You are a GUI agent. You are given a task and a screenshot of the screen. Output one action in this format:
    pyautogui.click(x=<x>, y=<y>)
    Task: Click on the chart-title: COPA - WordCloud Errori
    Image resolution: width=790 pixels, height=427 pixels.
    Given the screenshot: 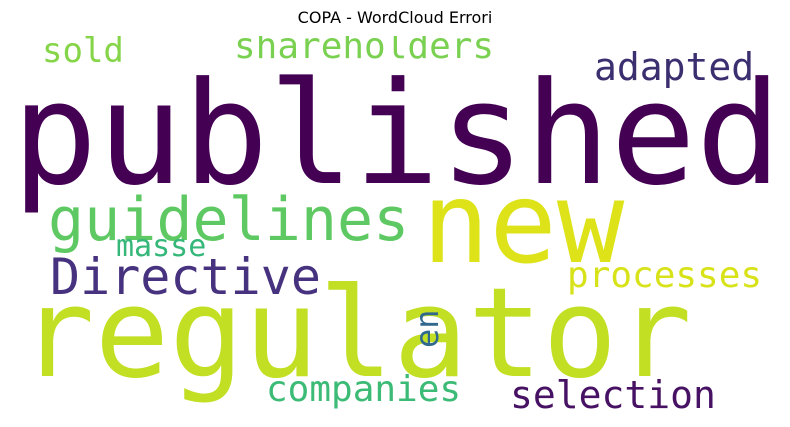 What is the action you would take?
    pyautogui.click(x=395, y=17)
    